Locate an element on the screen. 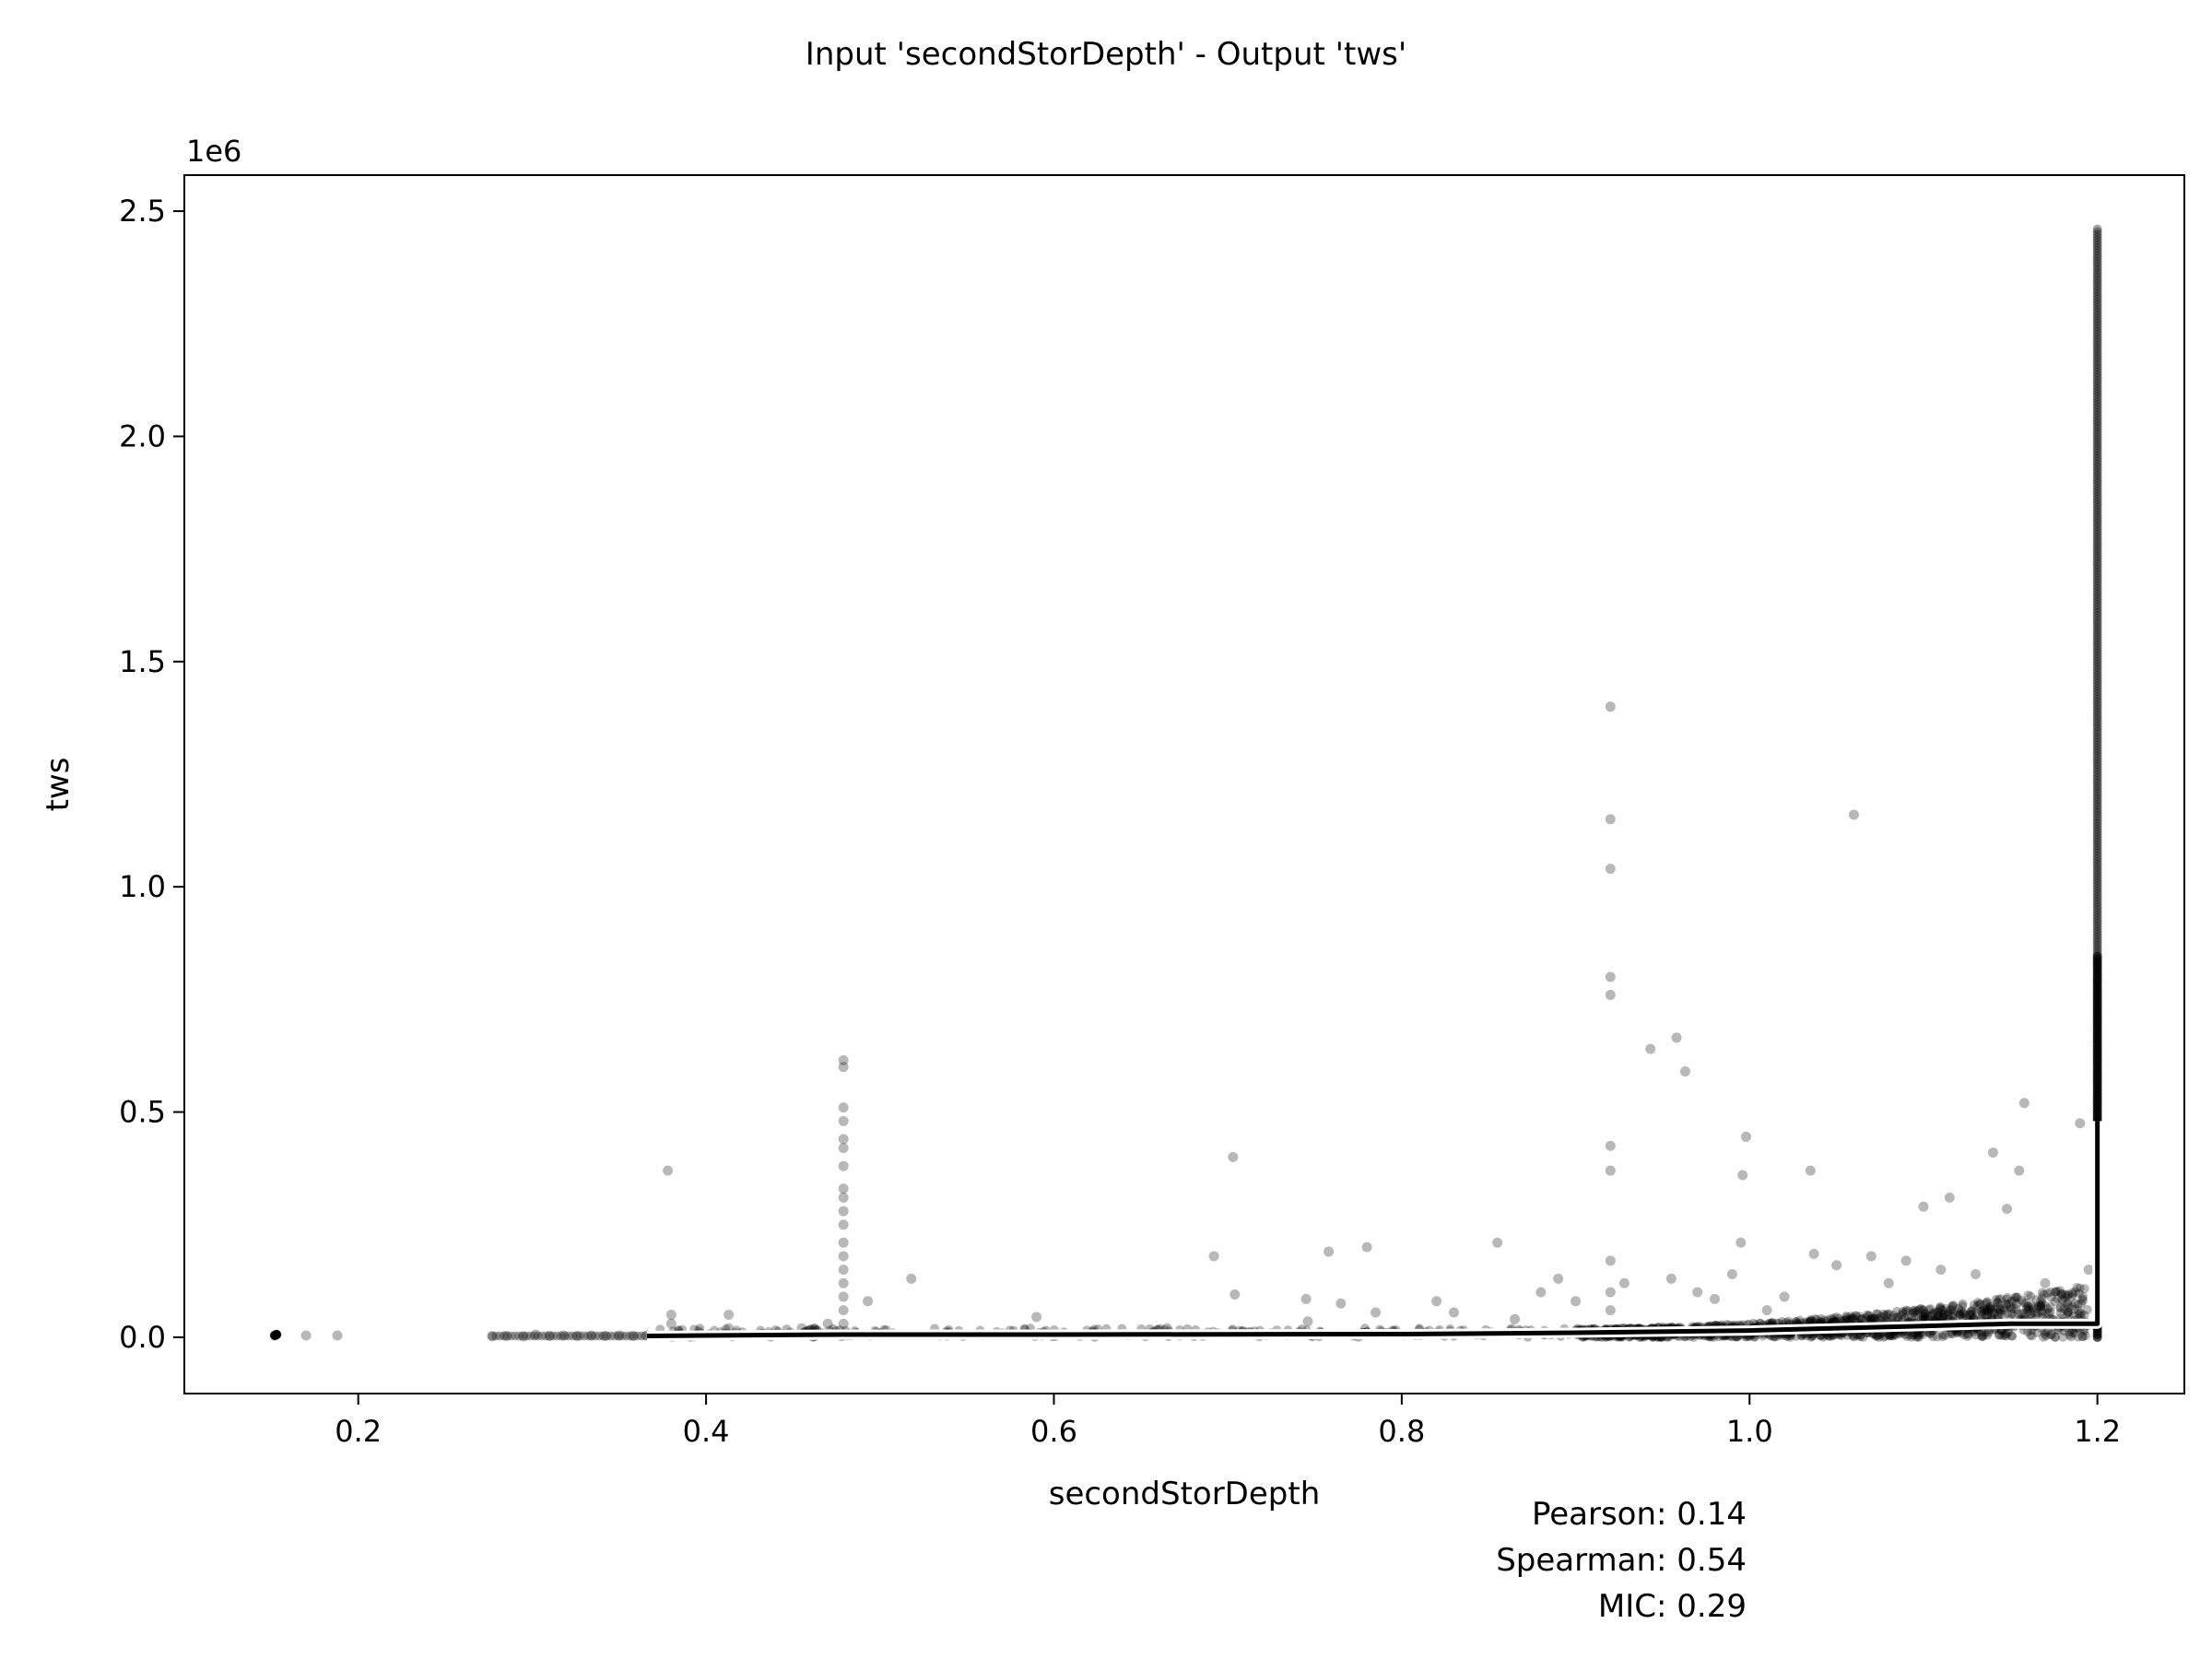  y-axis-ticks: 0.0 0.5 1.0 1.5 2.0 2.5 is located at coordinates (151, 774).